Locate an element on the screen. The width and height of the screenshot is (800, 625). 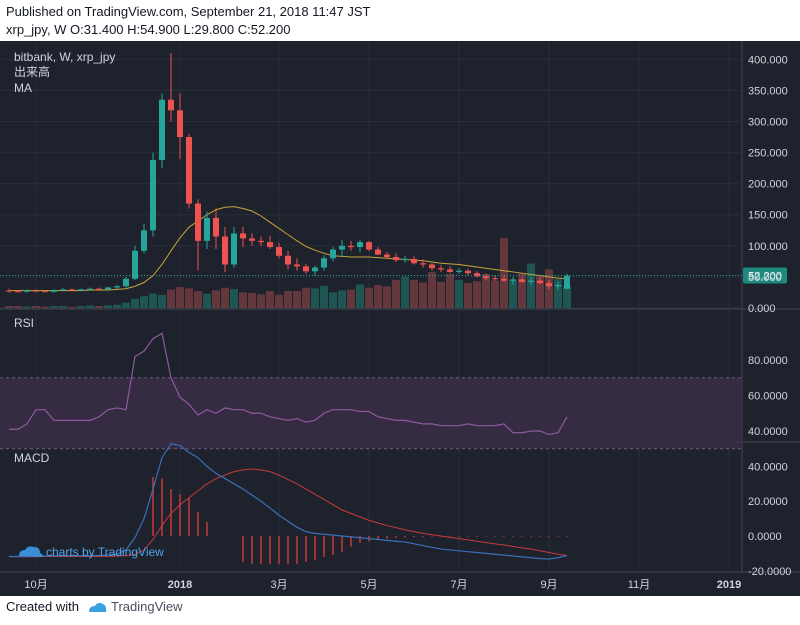
volume-legend: 出来高 is located at coordinates (32, 71).